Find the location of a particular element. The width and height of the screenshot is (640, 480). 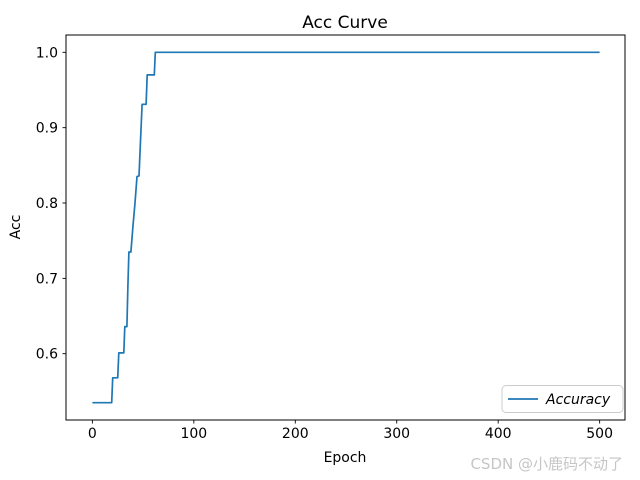

y-tick-label: 1.0 is located at coordinates (47, 53).